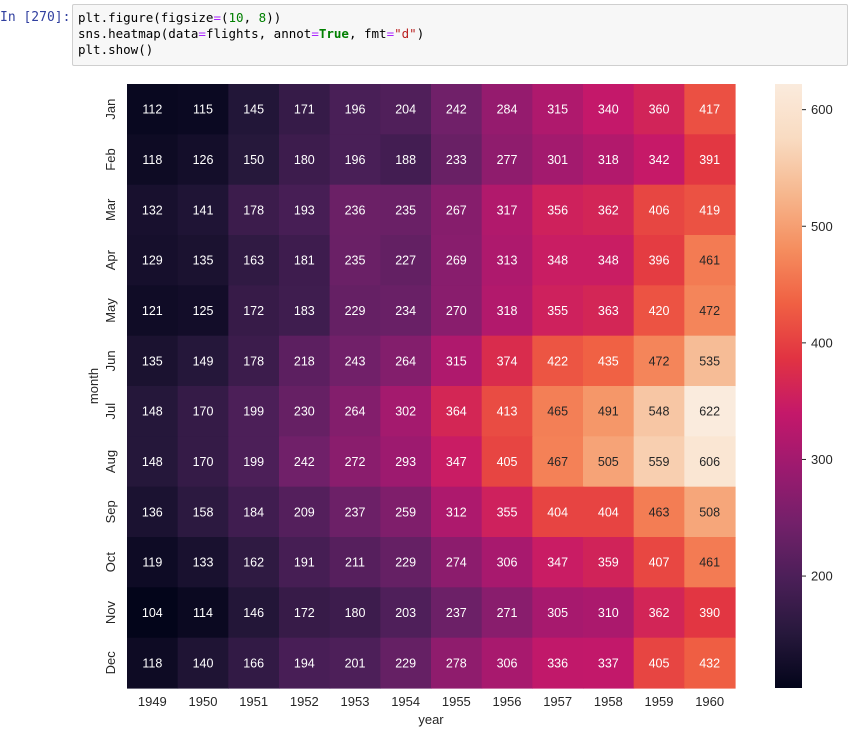 The width and height of the screenshot is (856, 735). I want to click on cell-annotation: 121, so click(152, 311).